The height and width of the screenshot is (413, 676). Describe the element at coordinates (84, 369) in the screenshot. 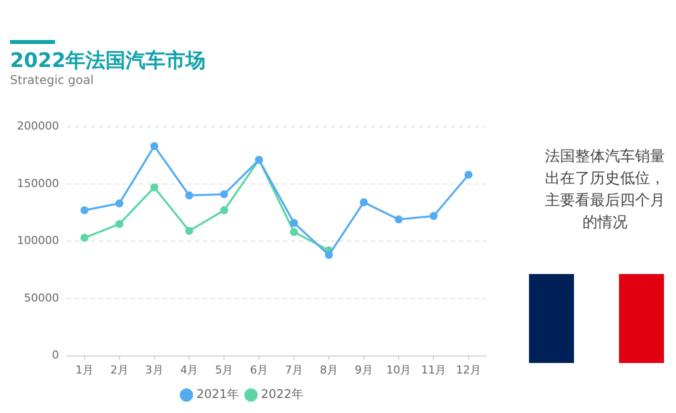

I see `x-tick-label: 1月` at that location.